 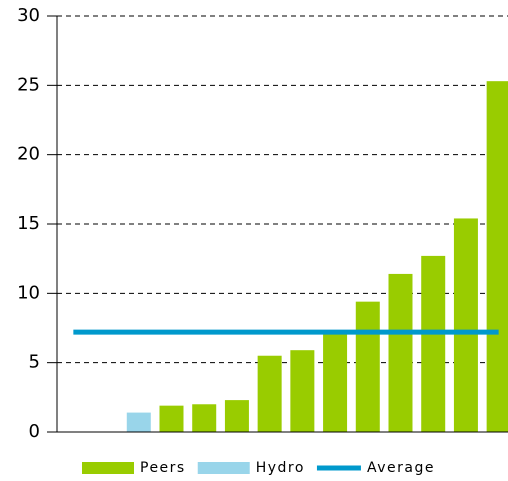 I want to click on y-tick-label: 20, so click(x=28, y=154).